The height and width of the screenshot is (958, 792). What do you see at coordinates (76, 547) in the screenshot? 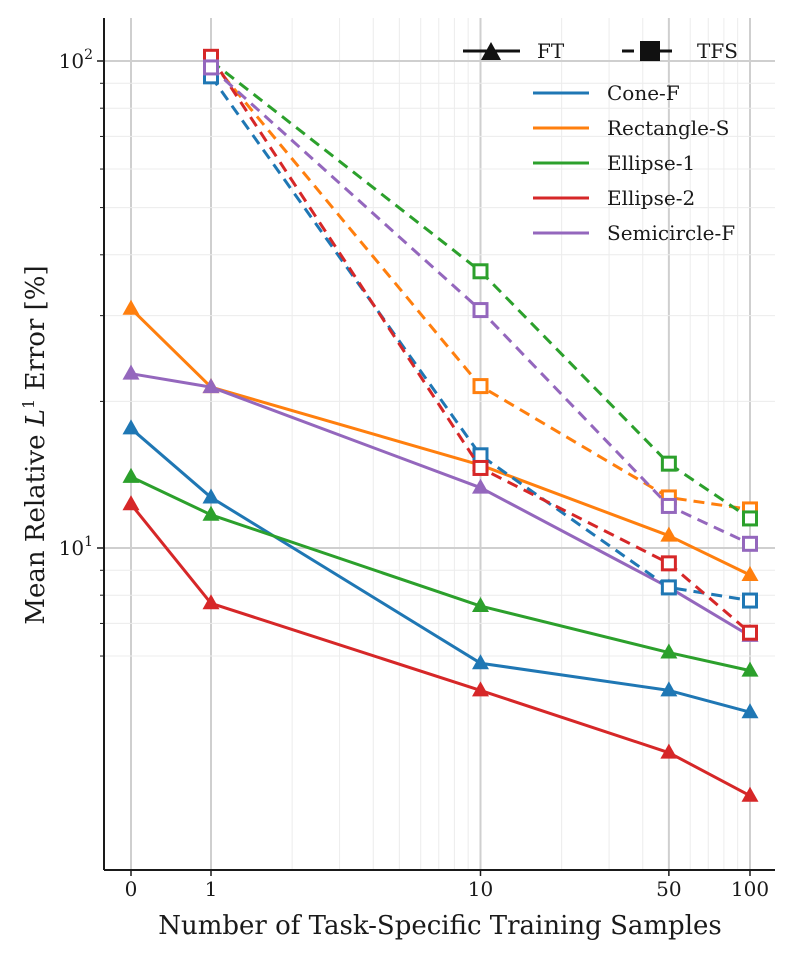
I see `y-tick-label: 10¹` at bounding box center [76, 547].